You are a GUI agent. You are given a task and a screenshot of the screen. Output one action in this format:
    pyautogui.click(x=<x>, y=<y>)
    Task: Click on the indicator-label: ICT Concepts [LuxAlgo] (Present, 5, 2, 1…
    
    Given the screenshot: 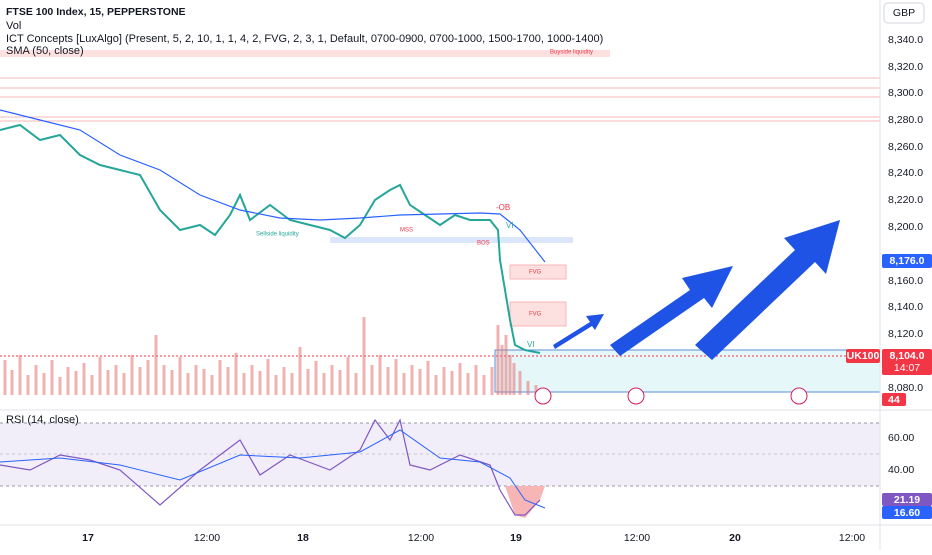 What is the action you would take?
    pyautogui.click(x=304, y=39)
    